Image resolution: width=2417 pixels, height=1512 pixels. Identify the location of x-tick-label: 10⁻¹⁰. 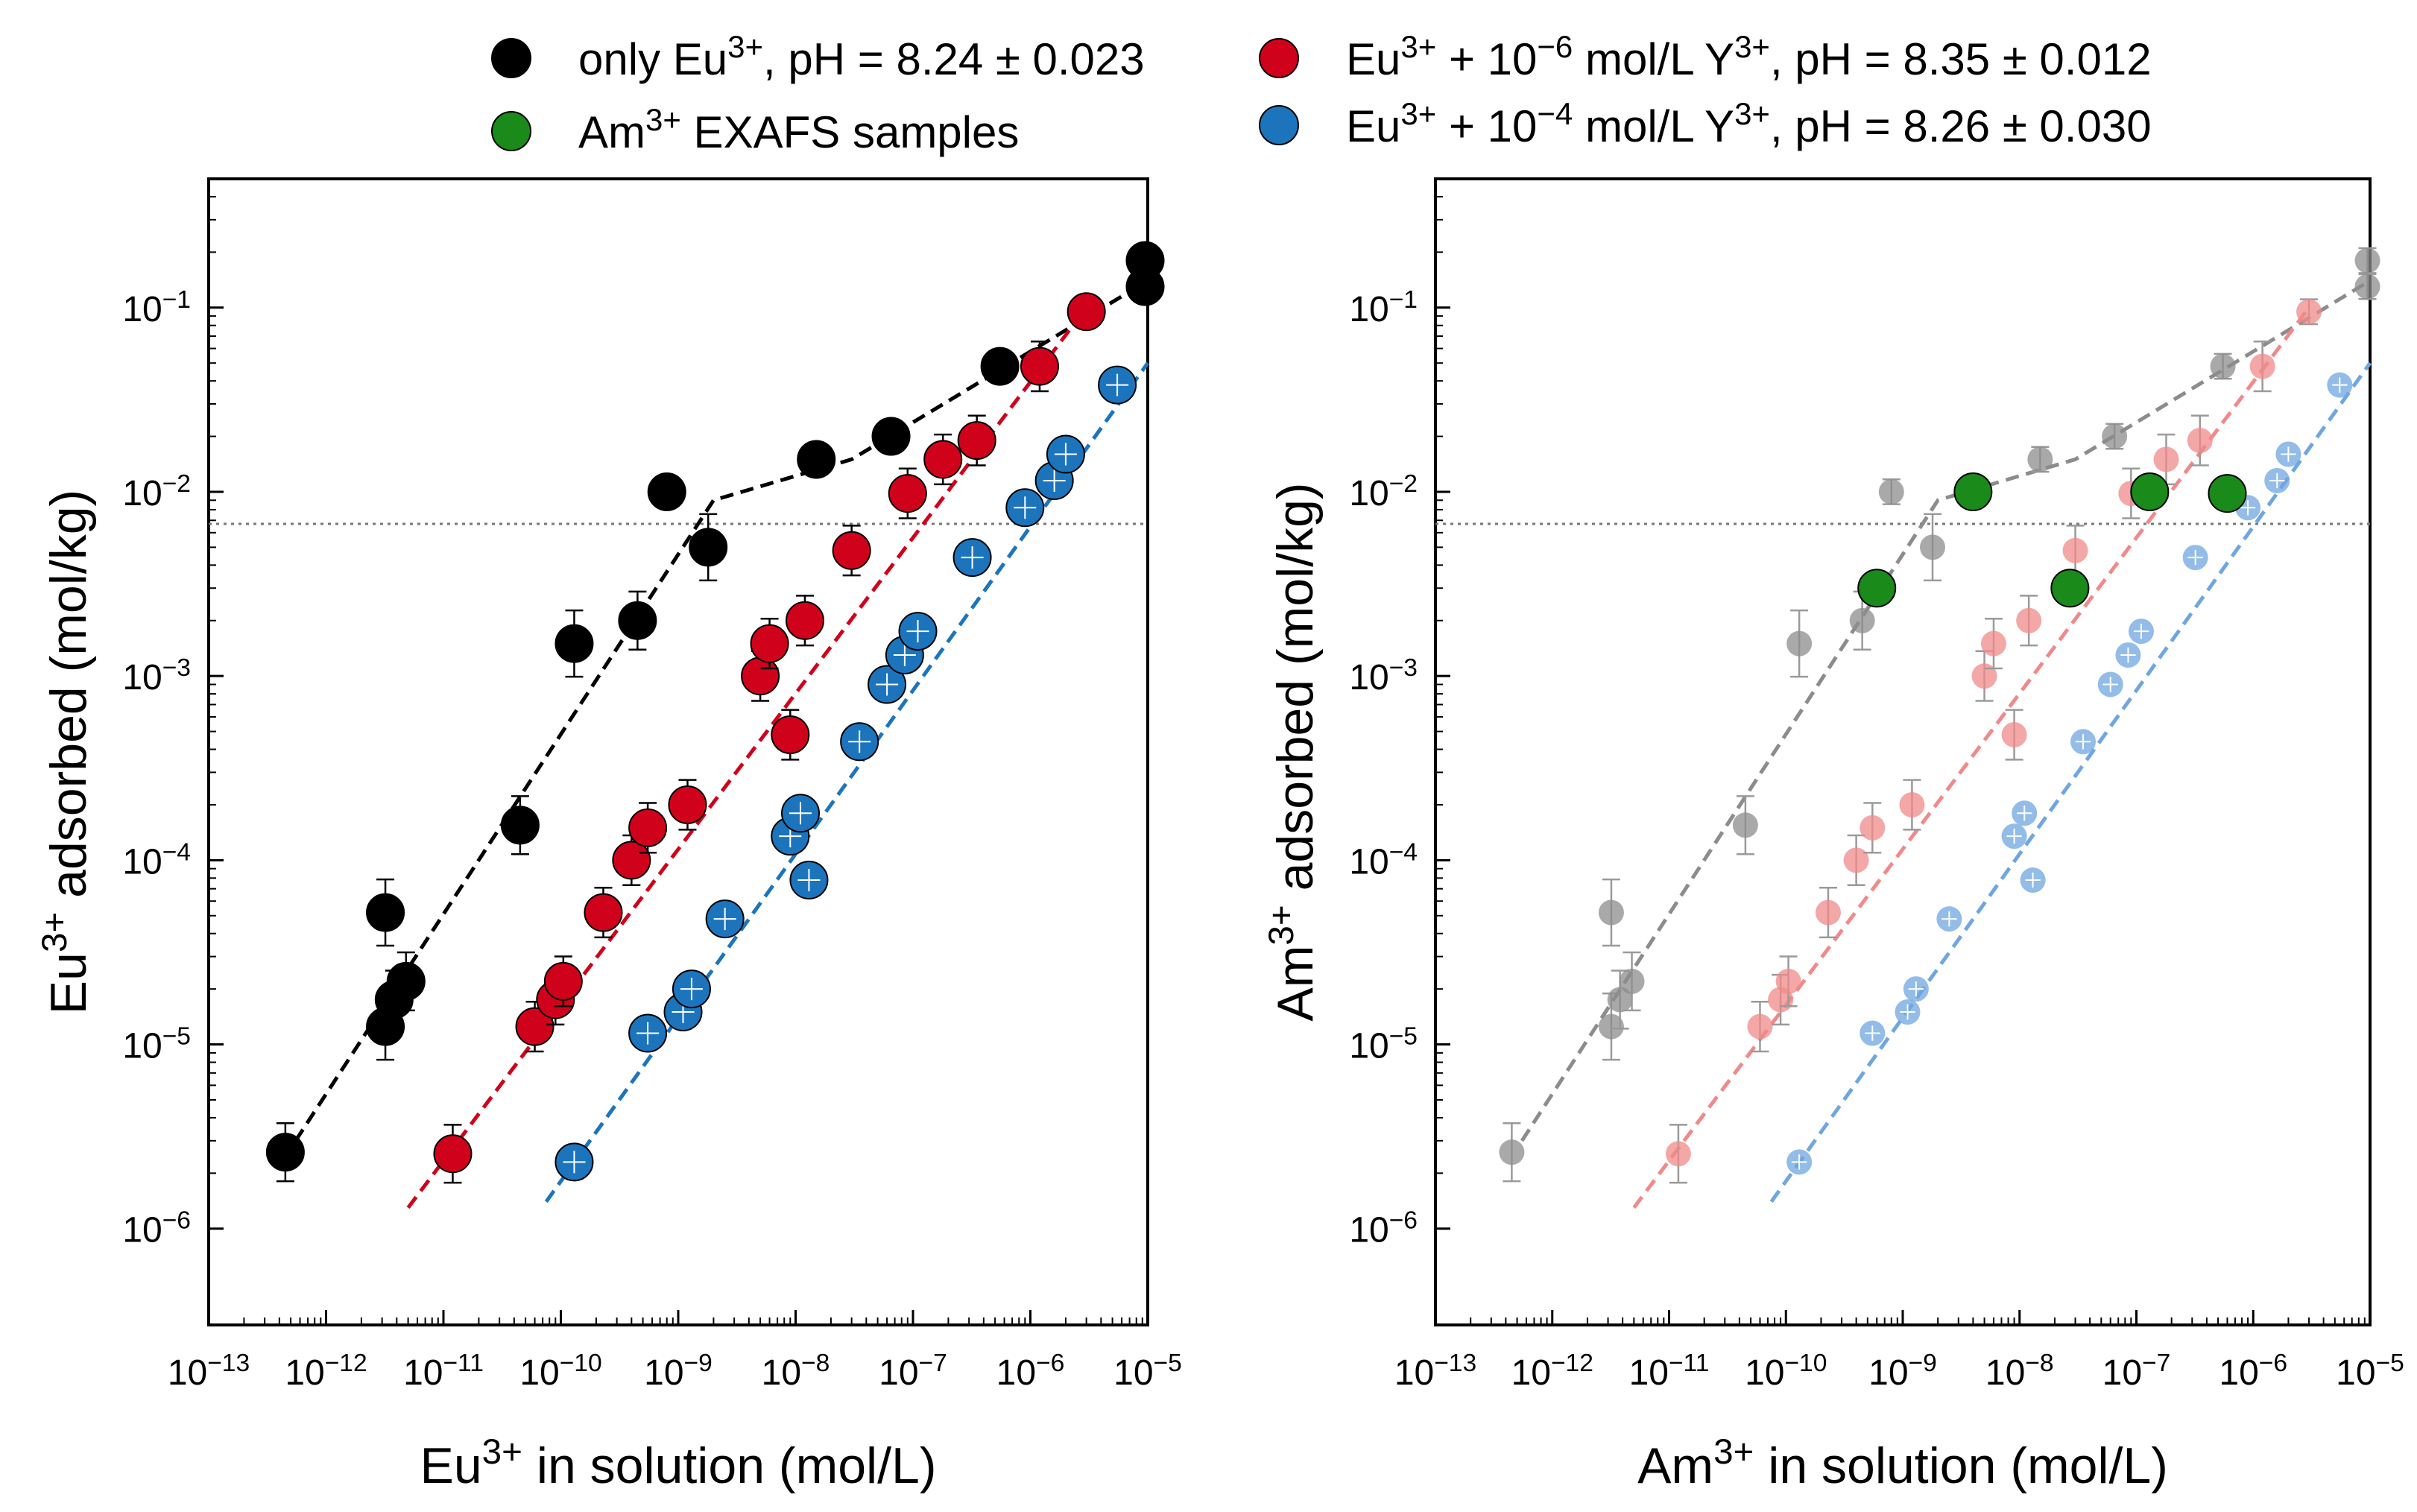
(1786, 1372).